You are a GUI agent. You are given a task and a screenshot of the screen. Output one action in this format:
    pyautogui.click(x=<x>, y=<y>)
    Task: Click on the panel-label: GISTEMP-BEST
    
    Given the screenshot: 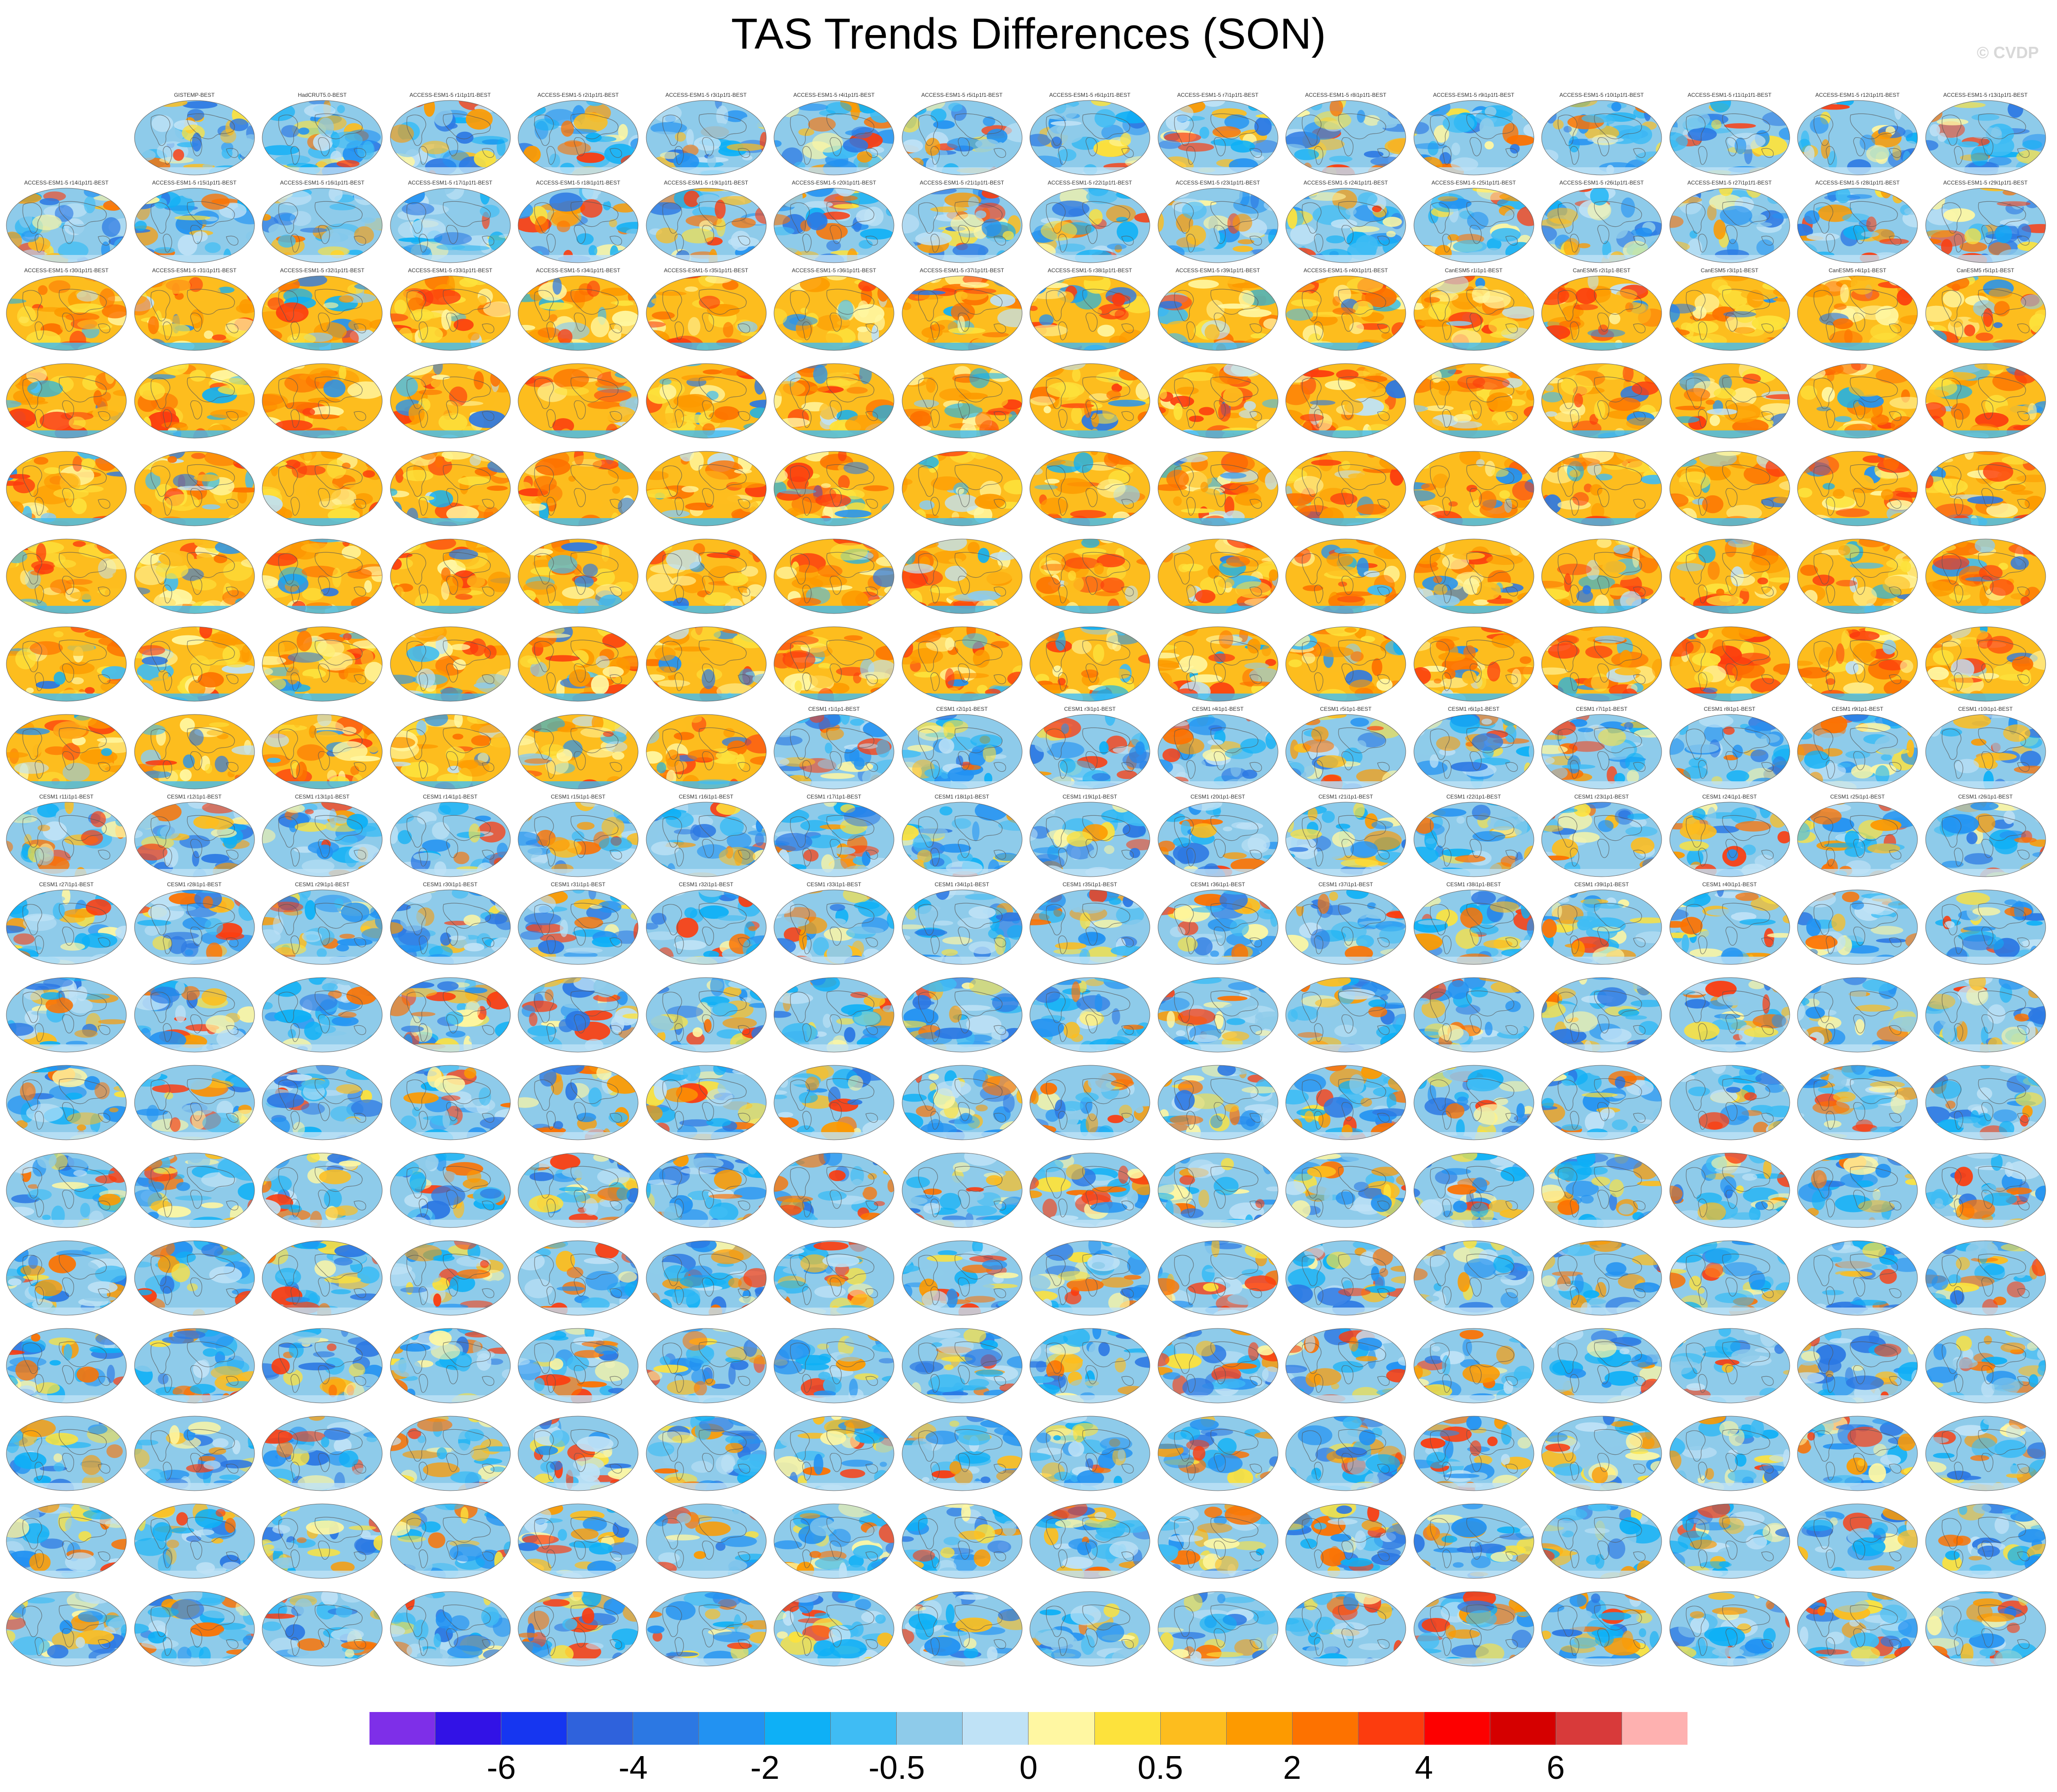 What is the action you would take?
    pyautogui.click(x=195, y=95)
    